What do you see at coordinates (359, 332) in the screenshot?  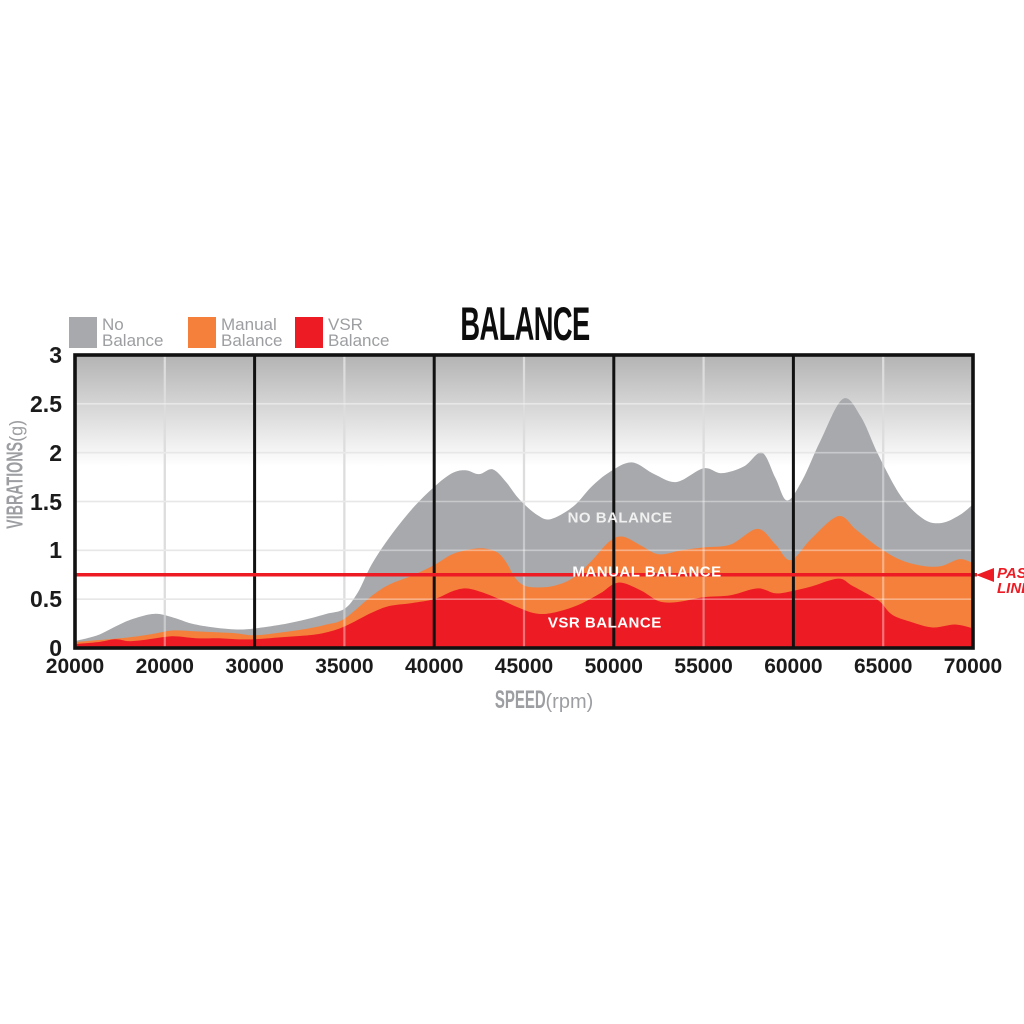 I see `legend-label: VSR Balance` at bounding box center [359, 332].